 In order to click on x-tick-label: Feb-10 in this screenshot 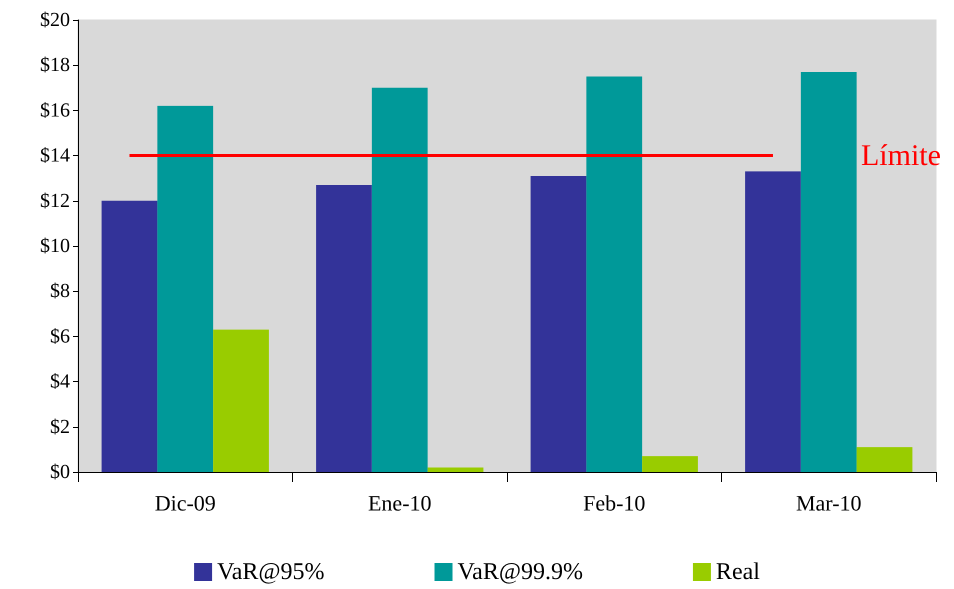, I will do `click(614, 503)`.